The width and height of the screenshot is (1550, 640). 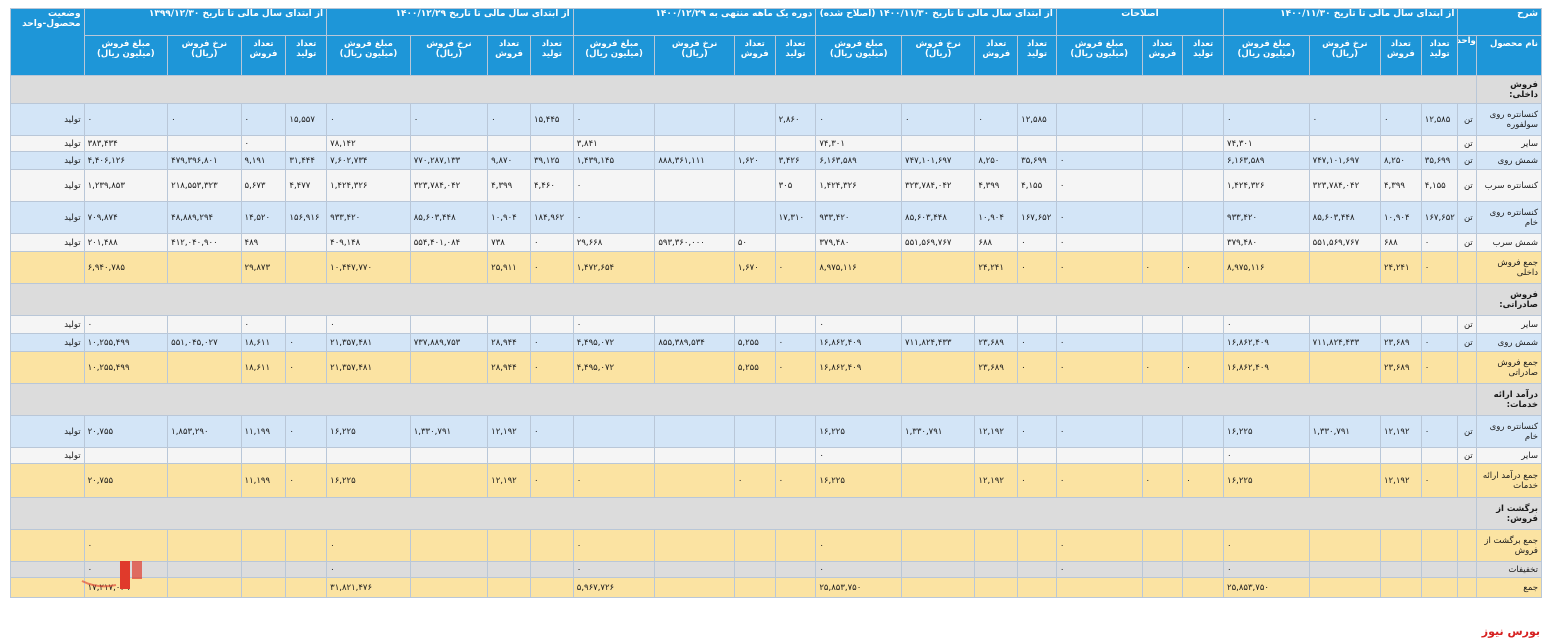 I want to click on unit-cell: تن, so click(x=1467, y=431).